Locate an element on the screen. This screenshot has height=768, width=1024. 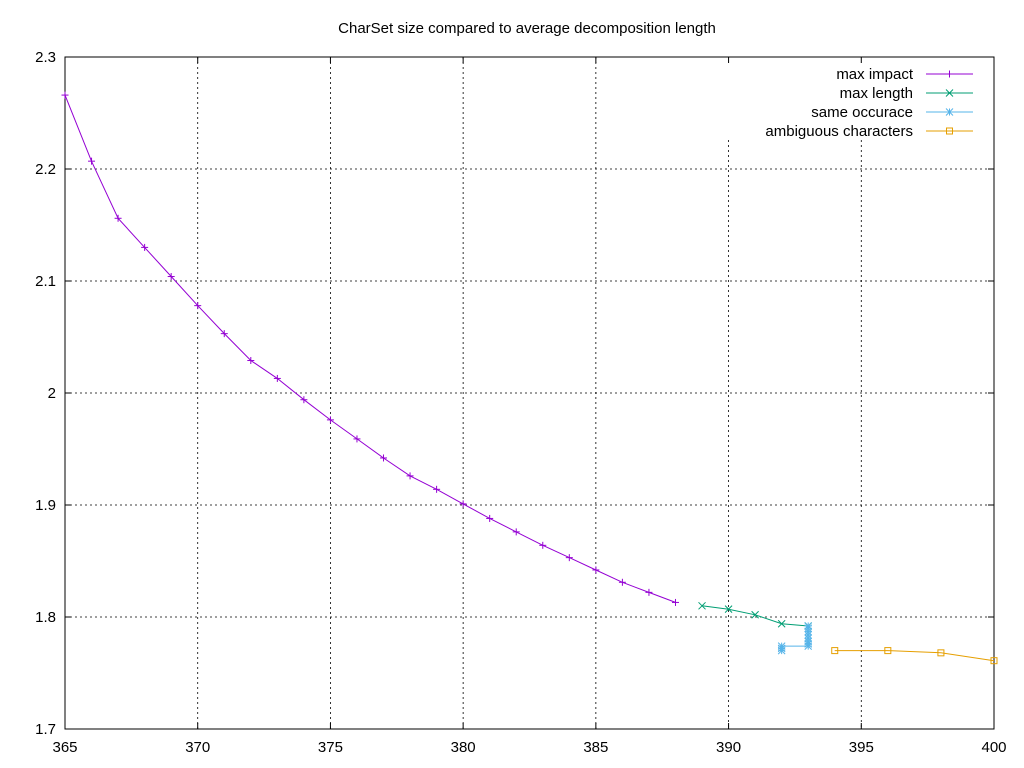
y-tick-label: 1.8 is located at coordinates (45, 617).